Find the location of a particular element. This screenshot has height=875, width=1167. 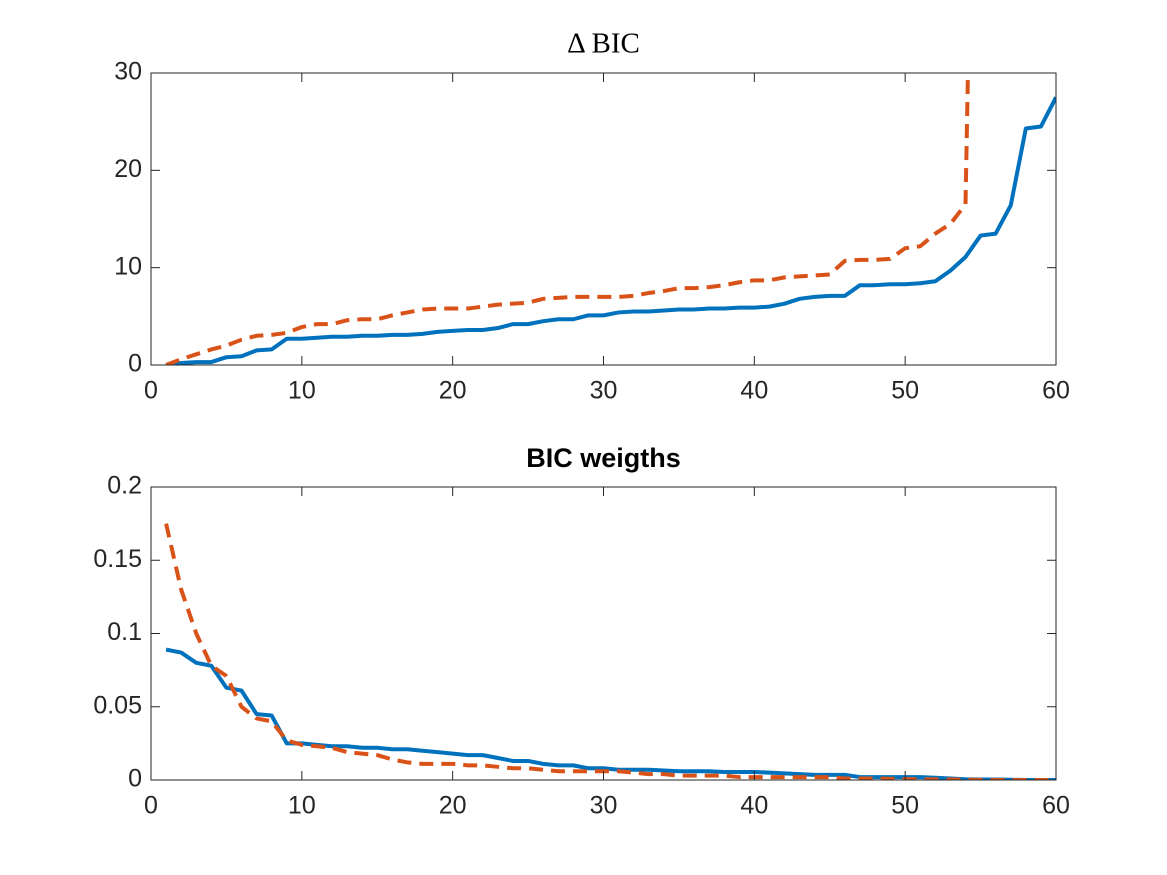

y-tick-label: 0.05 is located at coordinates (117, 705).